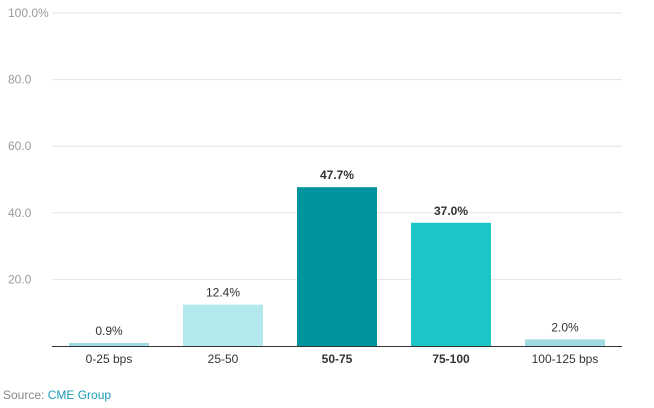  Describe the element at coordinates (337, 359) in the screenshot. I see `category-label: 50-75` at that location.